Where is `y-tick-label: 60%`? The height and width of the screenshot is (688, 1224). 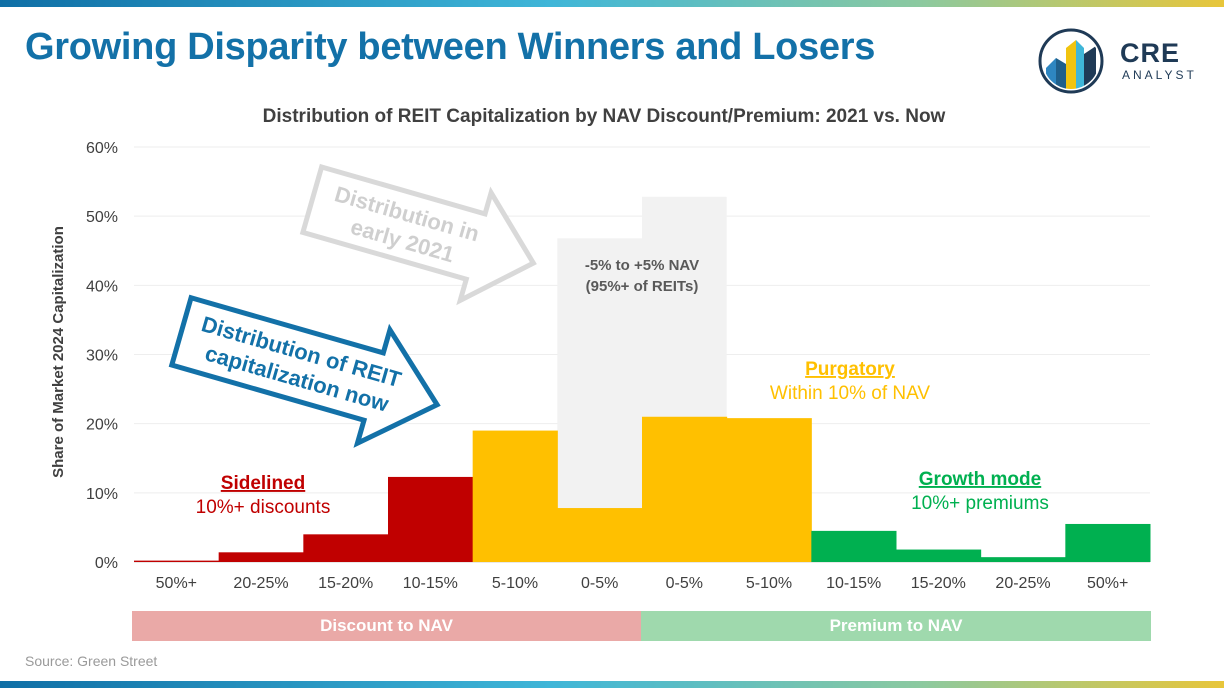
y-tick-label: 60% is located at coordinates (102, 148).